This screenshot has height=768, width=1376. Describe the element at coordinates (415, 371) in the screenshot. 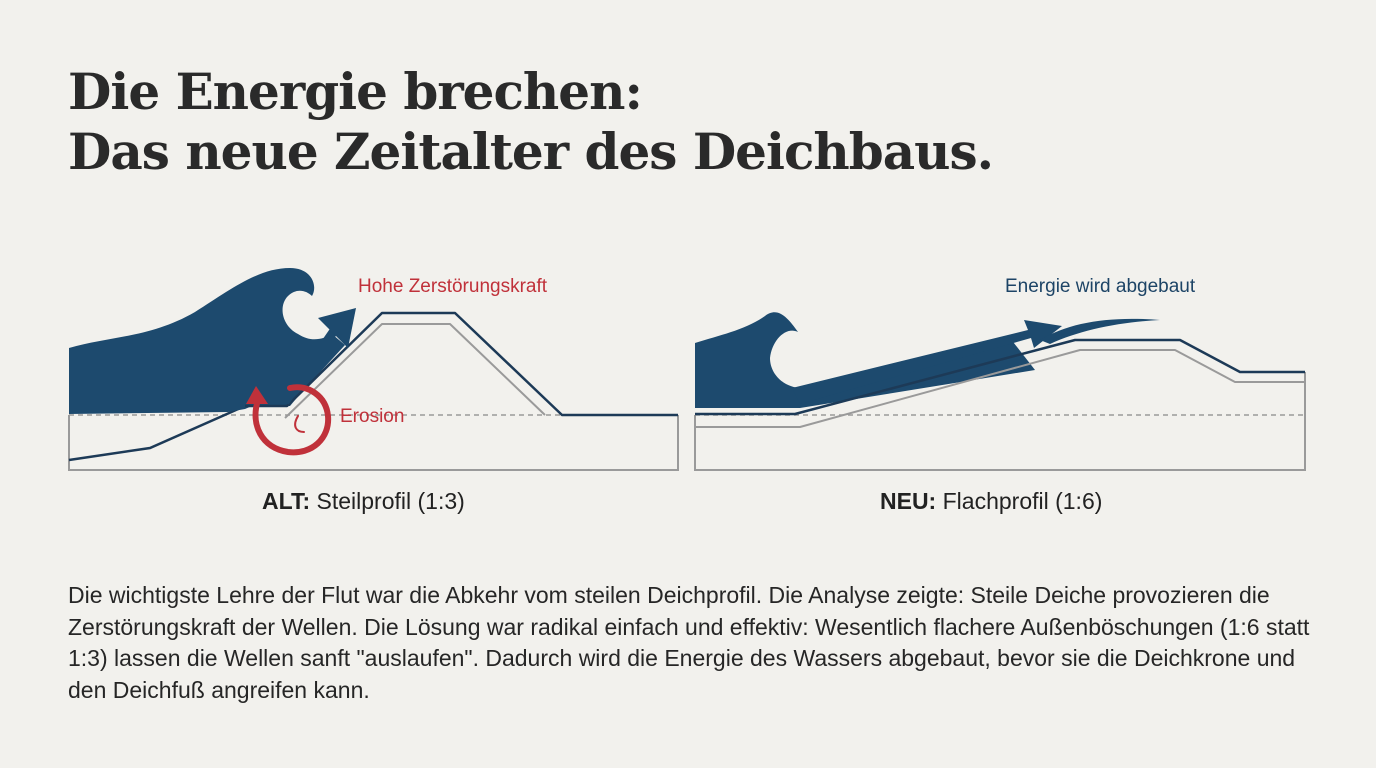

I see `old-dike-inner-line` at that location.